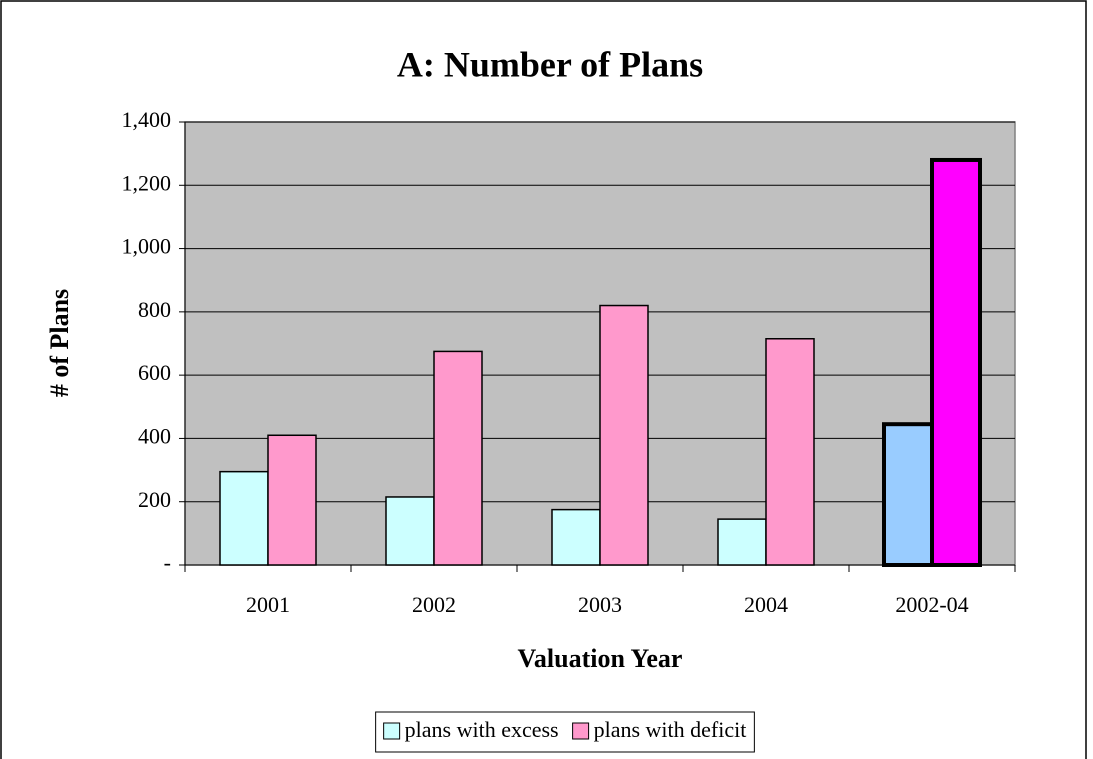 Image resolution: width=1093 pixels, height=759 pixels. I want to click on legend-label: plans with excess, so click(482, 729).